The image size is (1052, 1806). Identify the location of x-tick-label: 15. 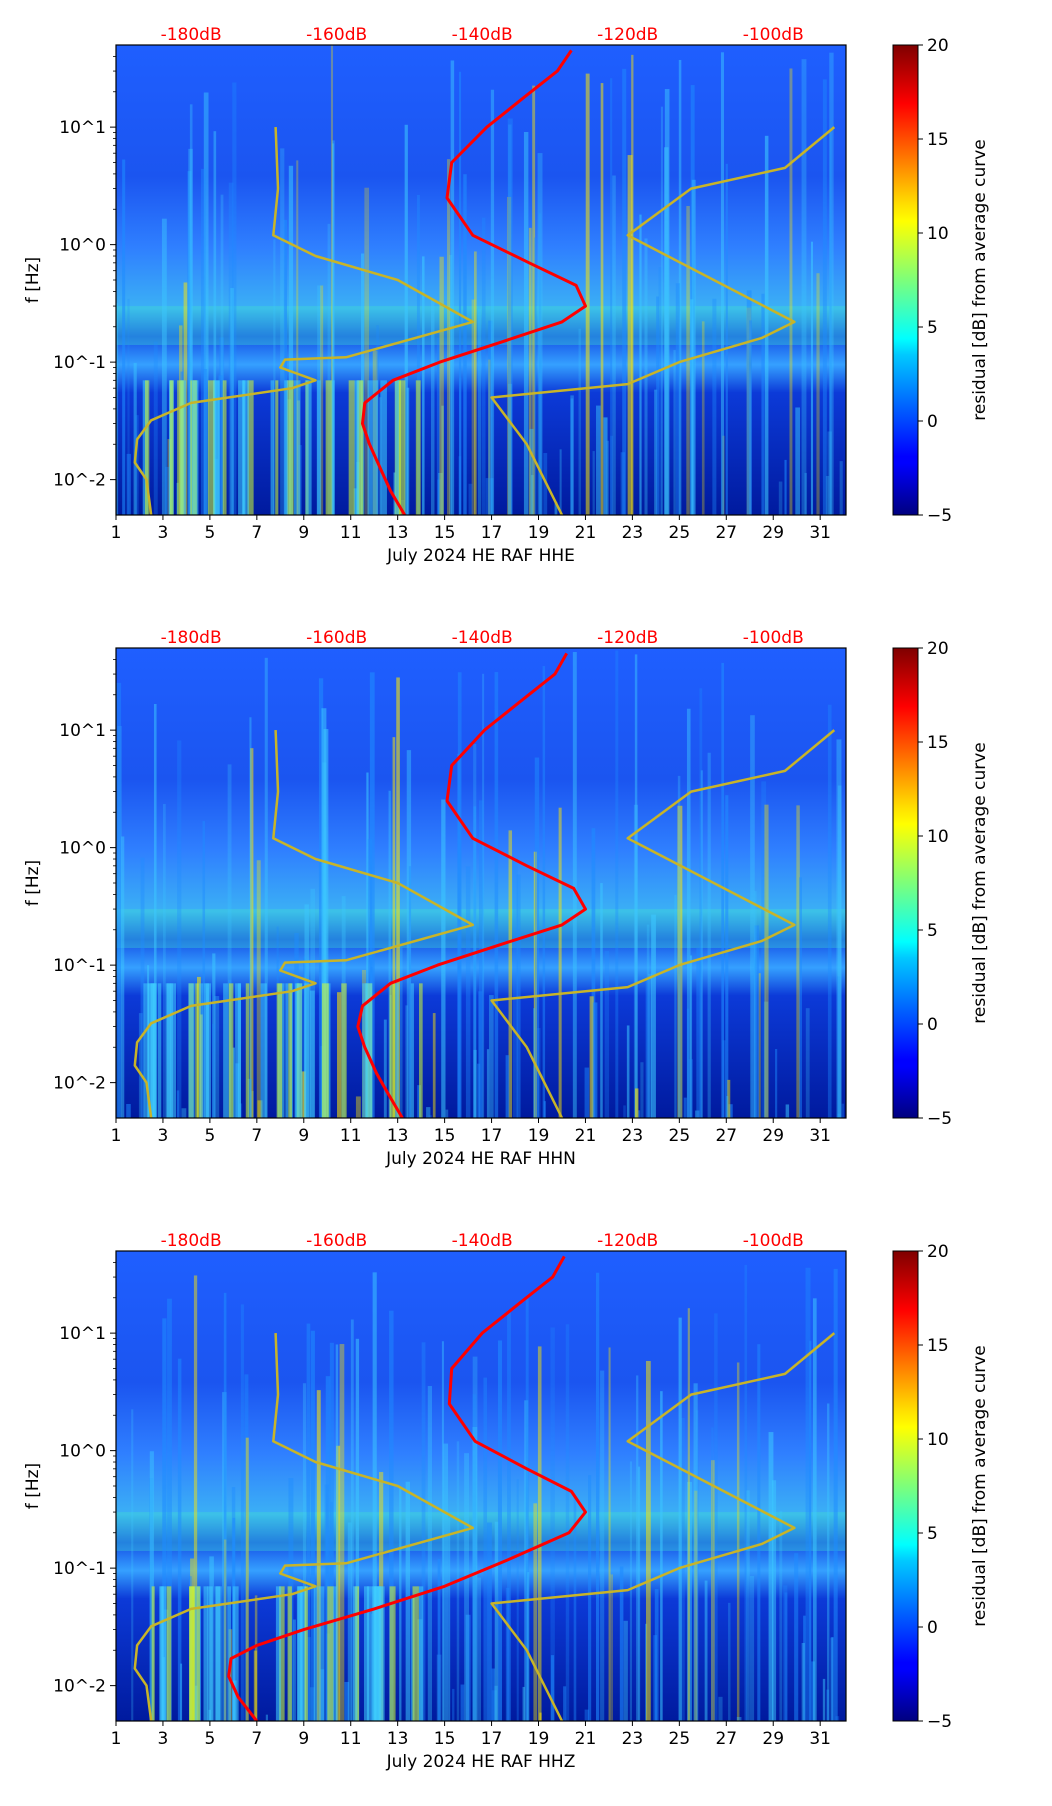
(445, 533).